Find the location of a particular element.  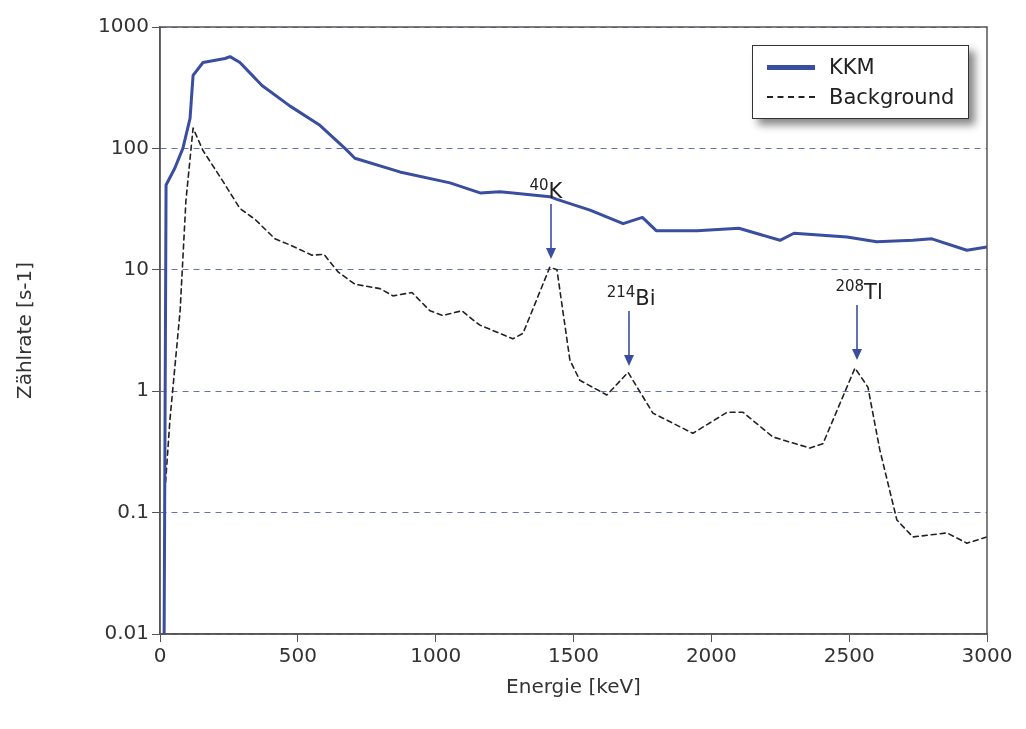

annotation: $^{40}$K is located at coordinates (546, 189).